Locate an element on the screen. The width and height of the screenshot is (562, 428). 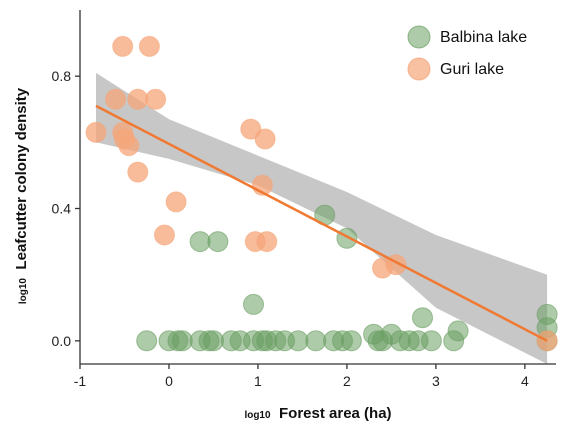
y-tick-label: 0.8 is located at coordinates (62, 76).